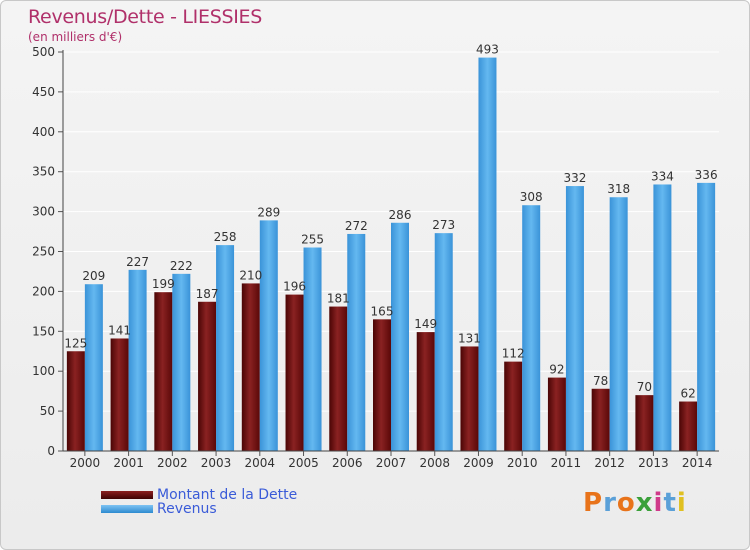 This screenshot has height=550, width=750. What do you see at coordinates (706, 175) in the screenshot?
I see `data-label-revenue-2014: 336` at bounding box center [706, 175].